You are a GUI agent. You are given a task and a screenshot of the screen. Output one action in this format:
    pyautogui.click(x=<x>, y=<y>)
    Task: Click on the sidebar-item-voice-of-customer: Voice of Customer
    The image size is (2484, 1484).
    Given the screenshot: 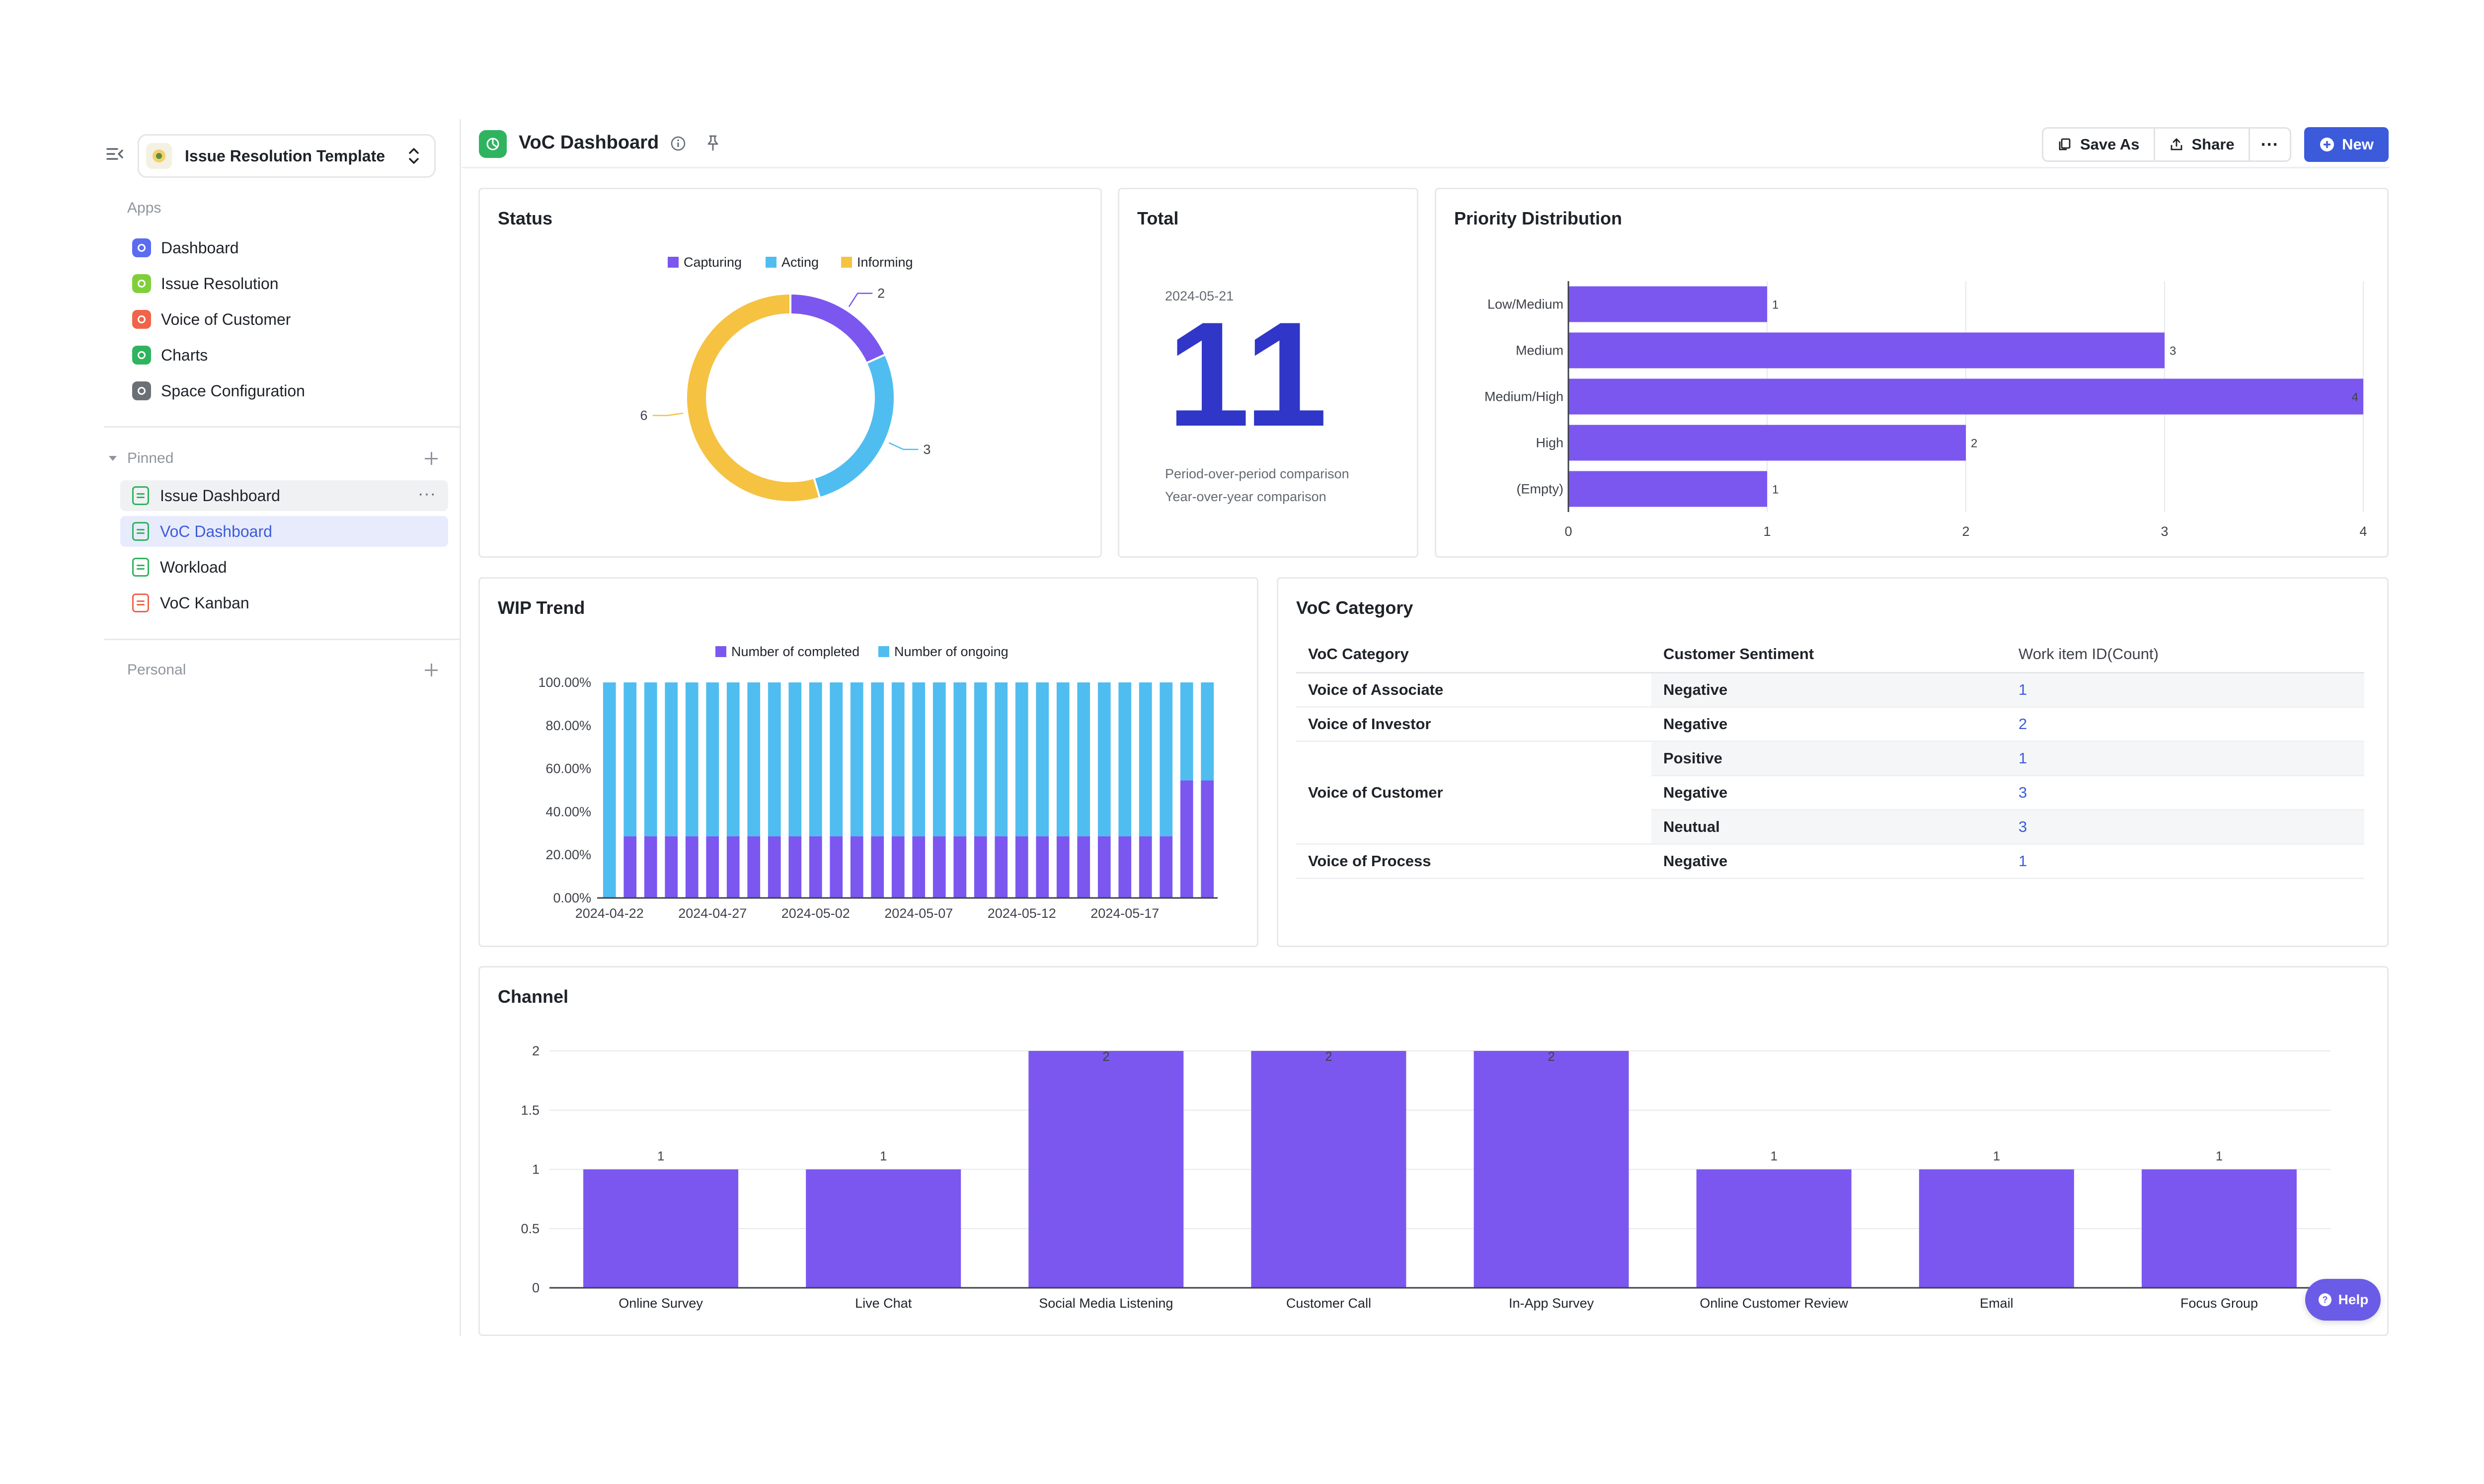 What is the action you would take?
    pyautogui.click(x=284, y=319)
    